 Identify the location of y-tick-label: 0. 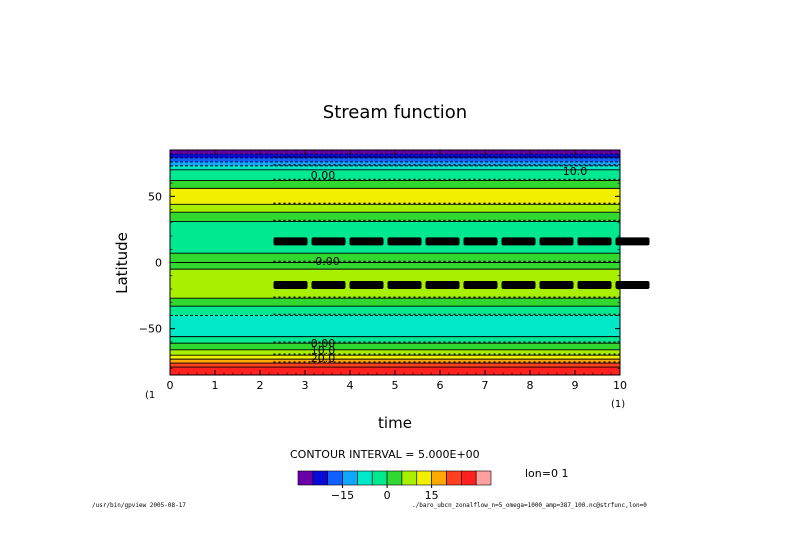
(158, 263).